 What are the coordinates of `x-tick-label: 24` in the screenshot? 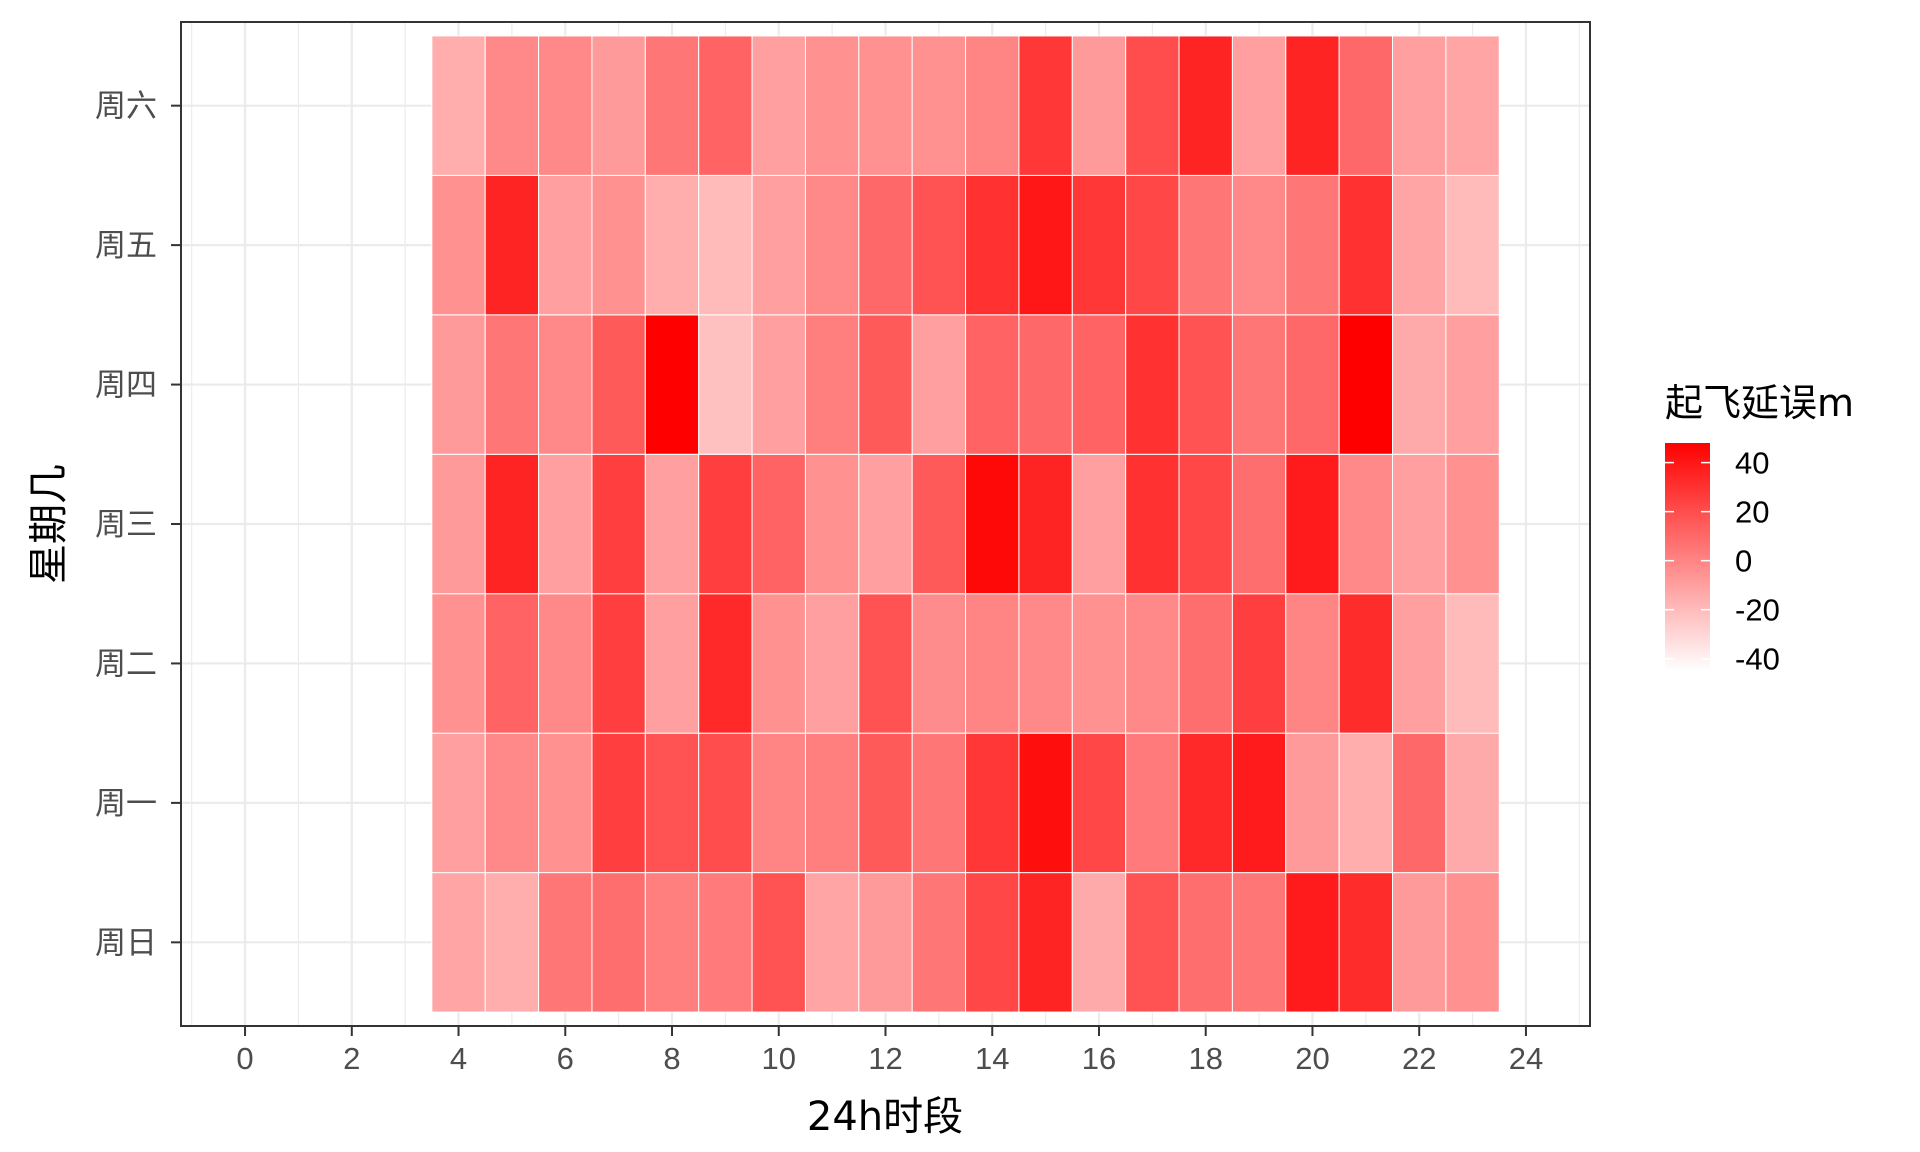 It's located at (1526, 1058).